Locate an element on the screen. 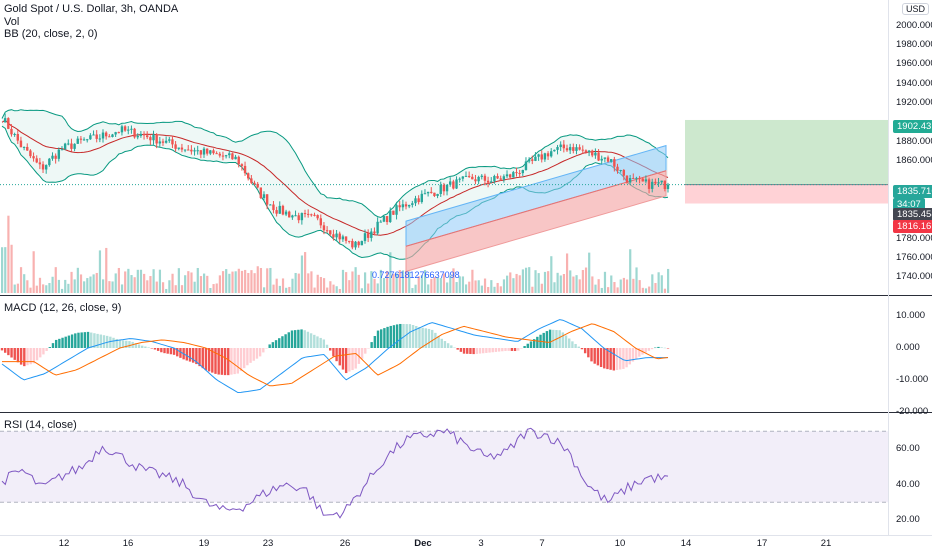  macd-line is located at coordinates (334, 356).